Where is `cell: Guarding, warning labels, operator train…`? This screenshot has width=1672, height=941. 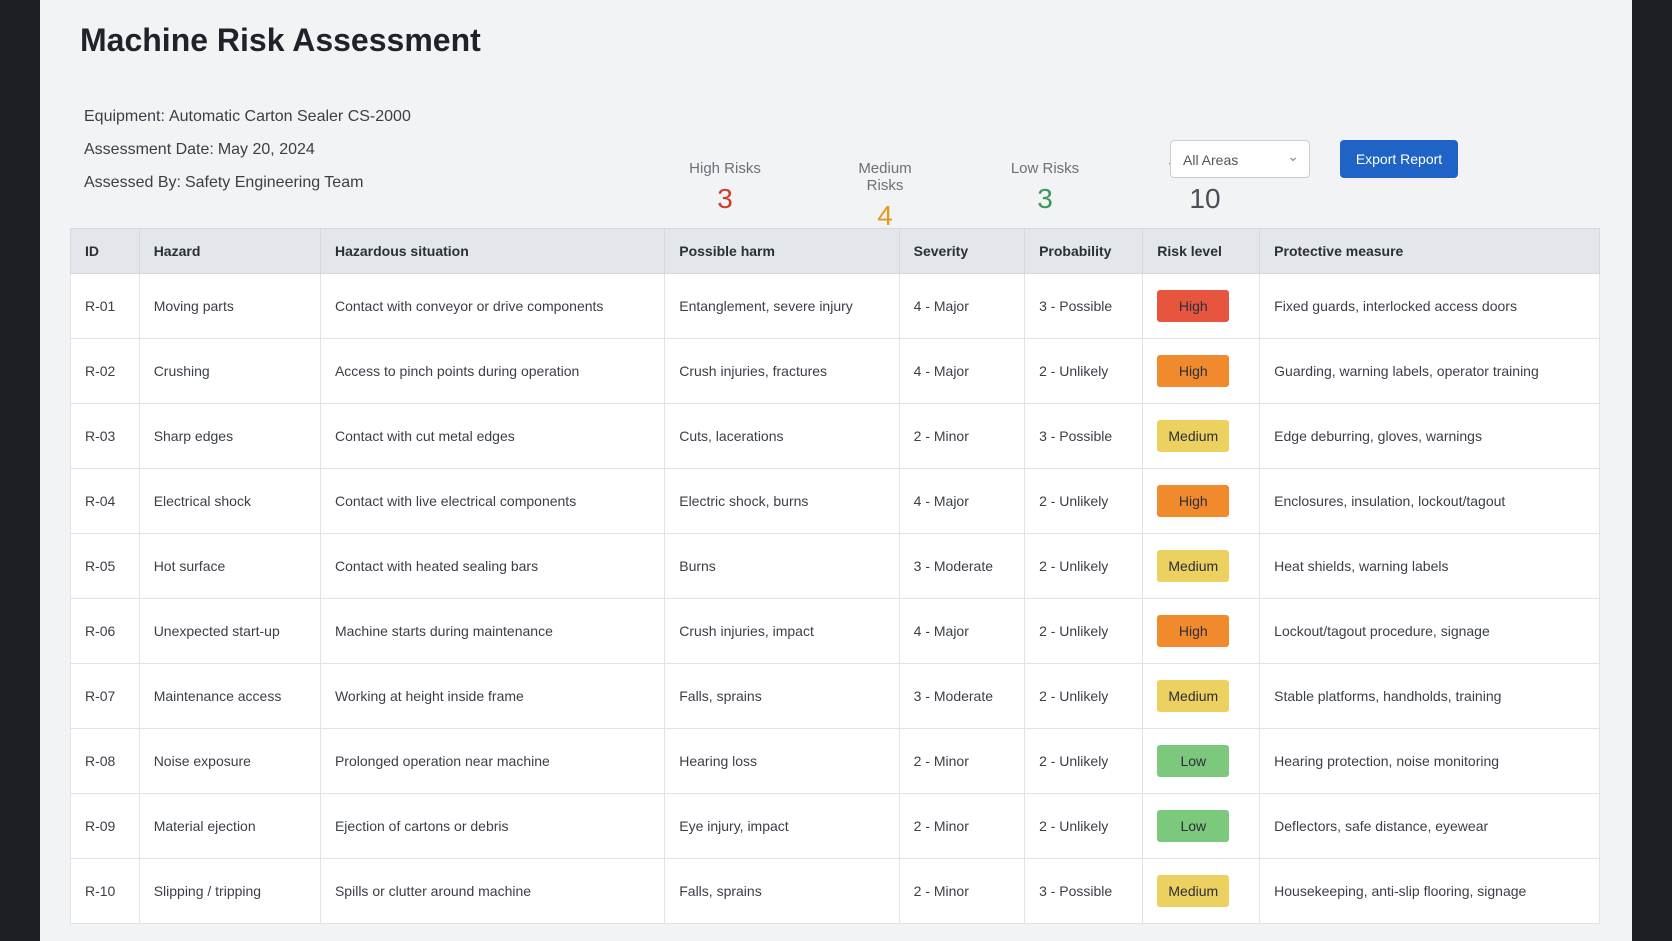 cell: Guarding, warning labels, operator train… is located at coordinates (1429, 371).